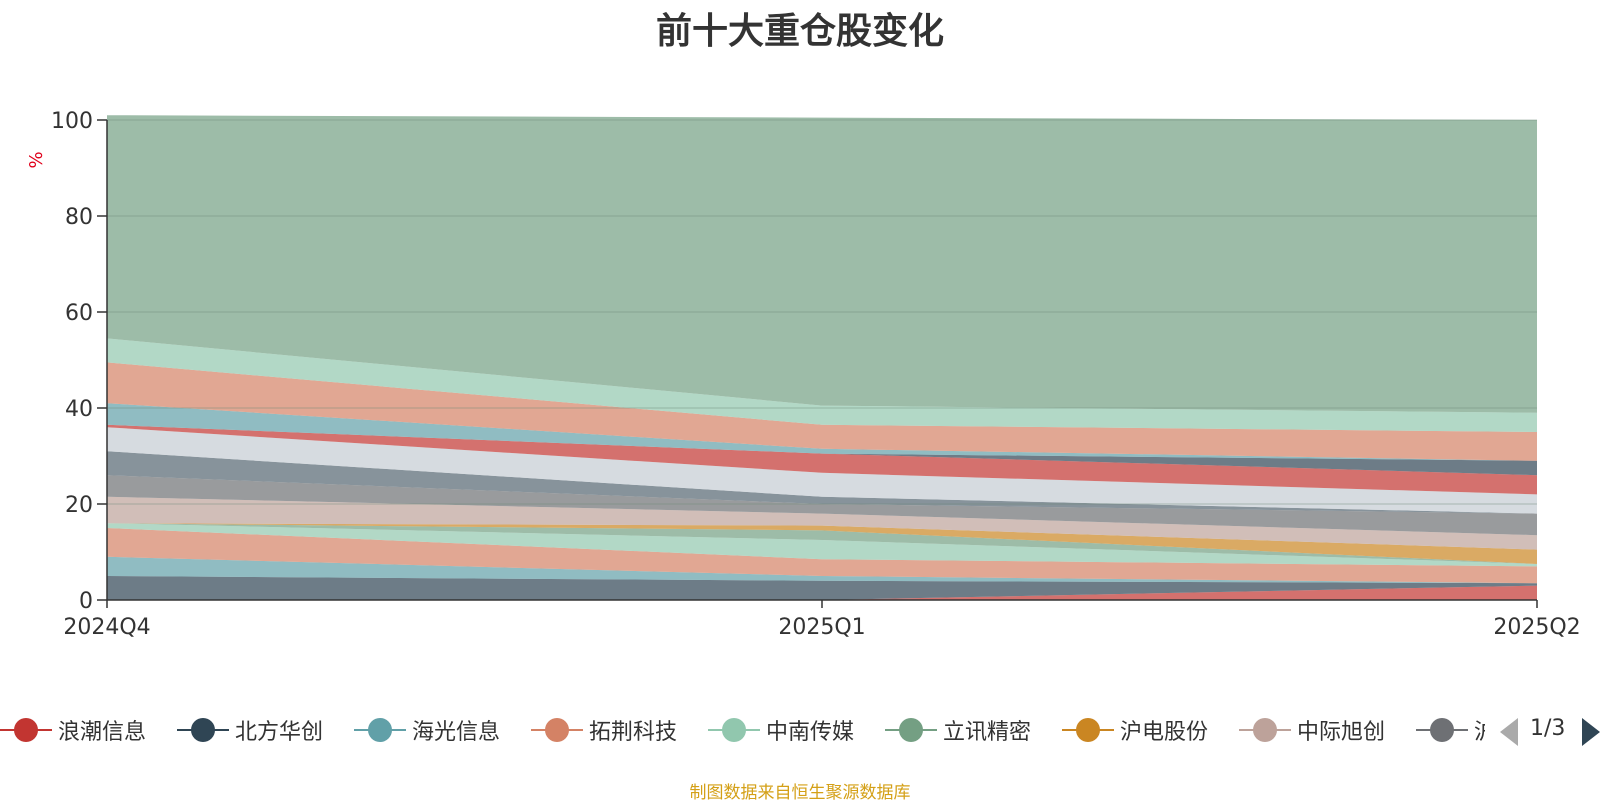 The height and width of the screenshot is (803, 1600). I want to click on legend-item: 北方华创, so click(250, 730).